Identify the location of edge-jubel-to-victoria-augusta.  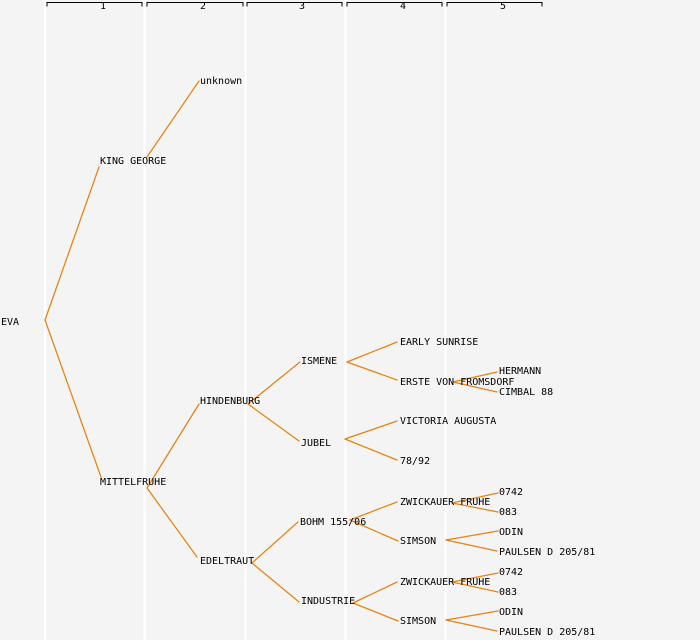
(371, 430).